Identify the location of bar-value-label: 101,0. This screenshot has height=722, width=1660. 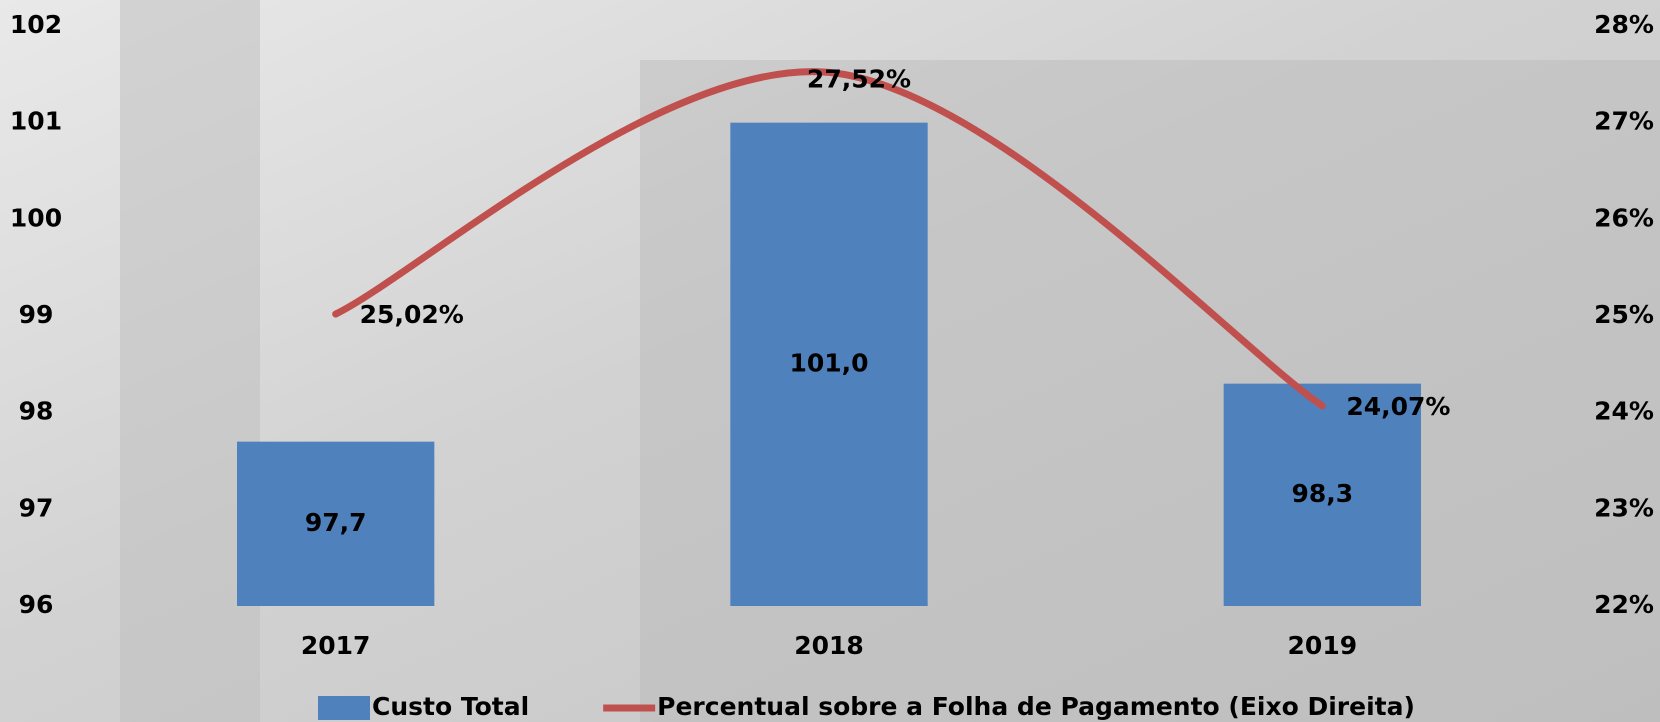
(828, 362).